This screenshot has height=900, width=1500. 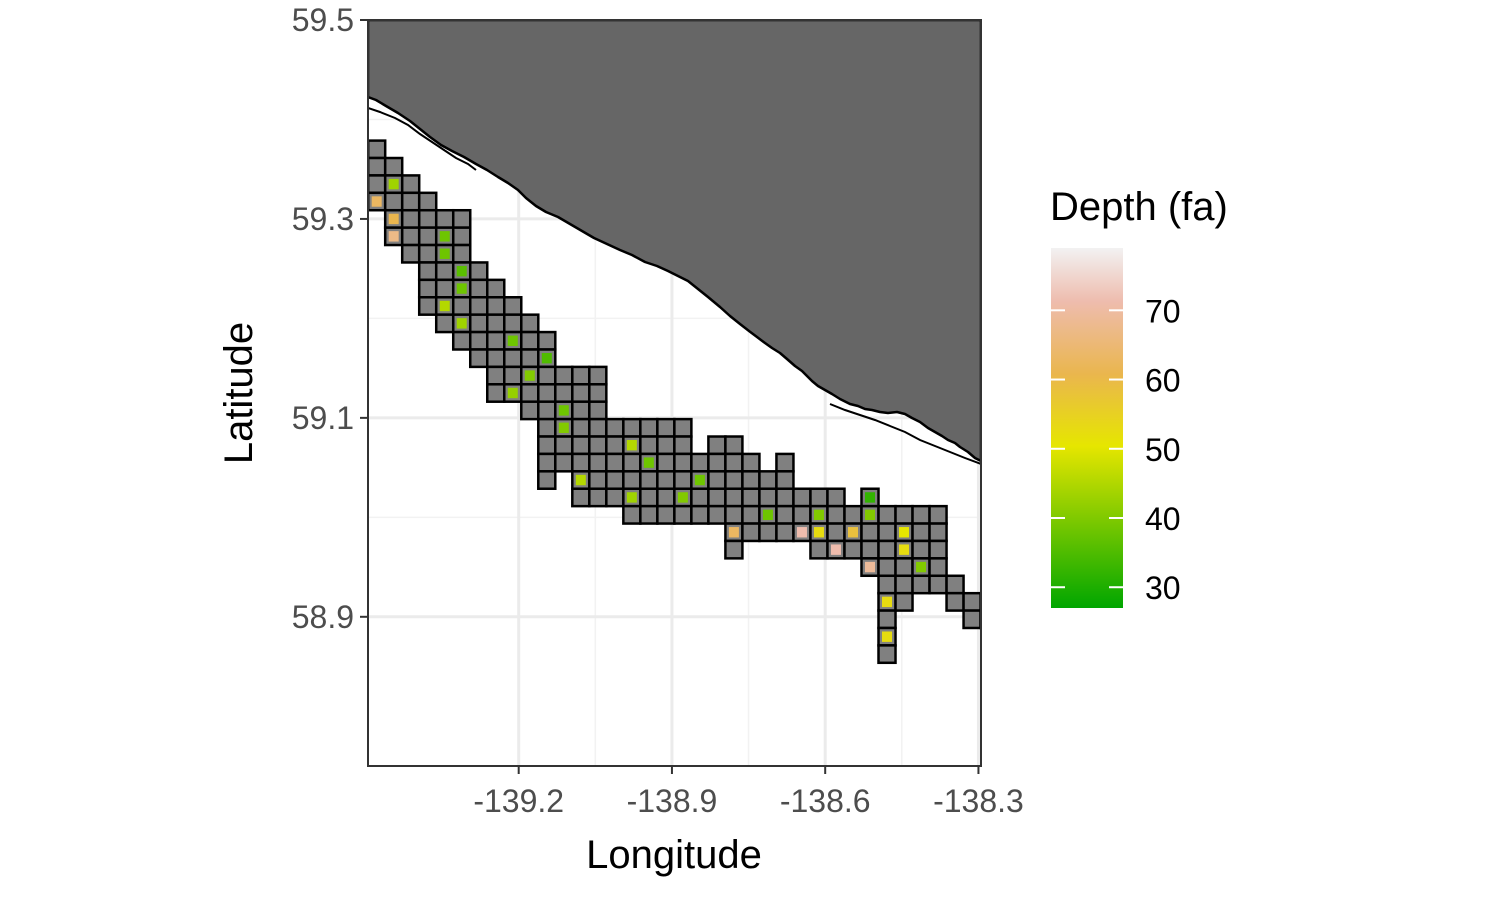 I want to click on legend-tick-label: 40, so click(x=1163, y=519).